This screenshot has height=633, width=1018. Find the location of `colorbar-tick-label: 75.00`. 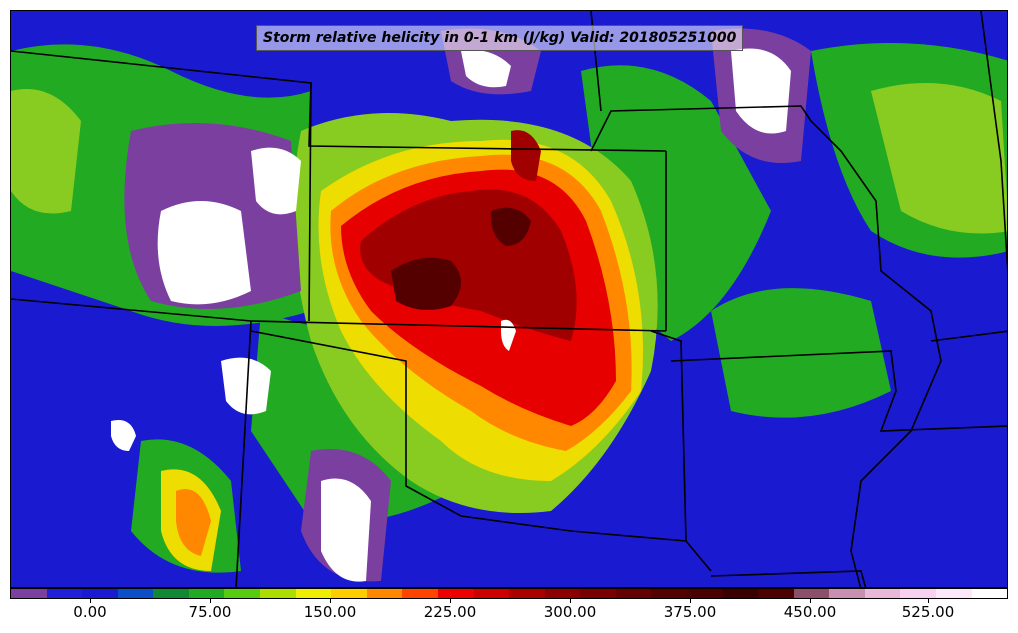

colorbar-tick-label: 75.00 is located at coordinates (210, 612).